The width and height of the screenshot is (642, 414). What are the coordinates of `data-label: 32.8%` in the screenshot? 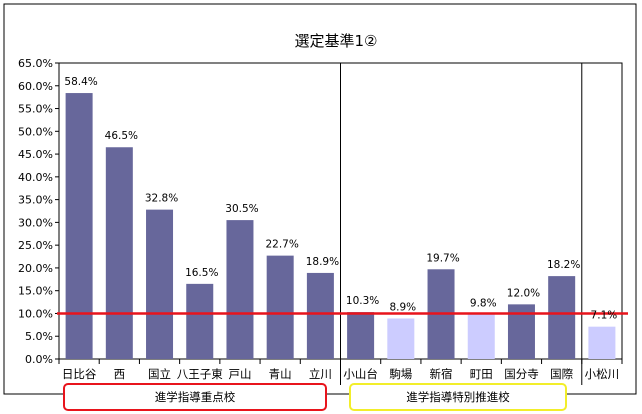 It's located at (161, 199).